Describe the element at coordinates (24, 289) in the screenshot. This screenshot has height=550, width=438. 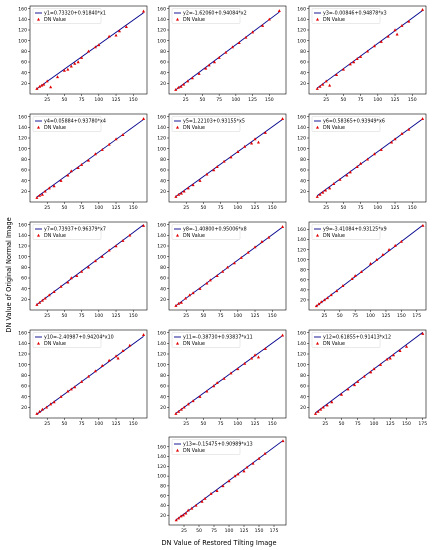
I see `panel-7-y-tick-label: 40` at that location.